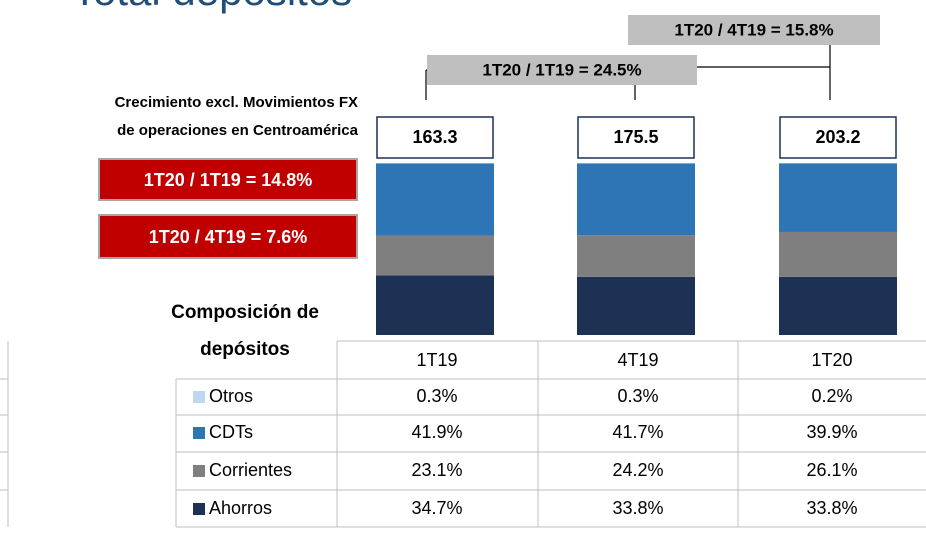 Image resolution: width=926 pixels, height=538 pixels. Describe the element at coordinates (637, 470) in the screenshot. I see `table-value: 24.2%` at that location.